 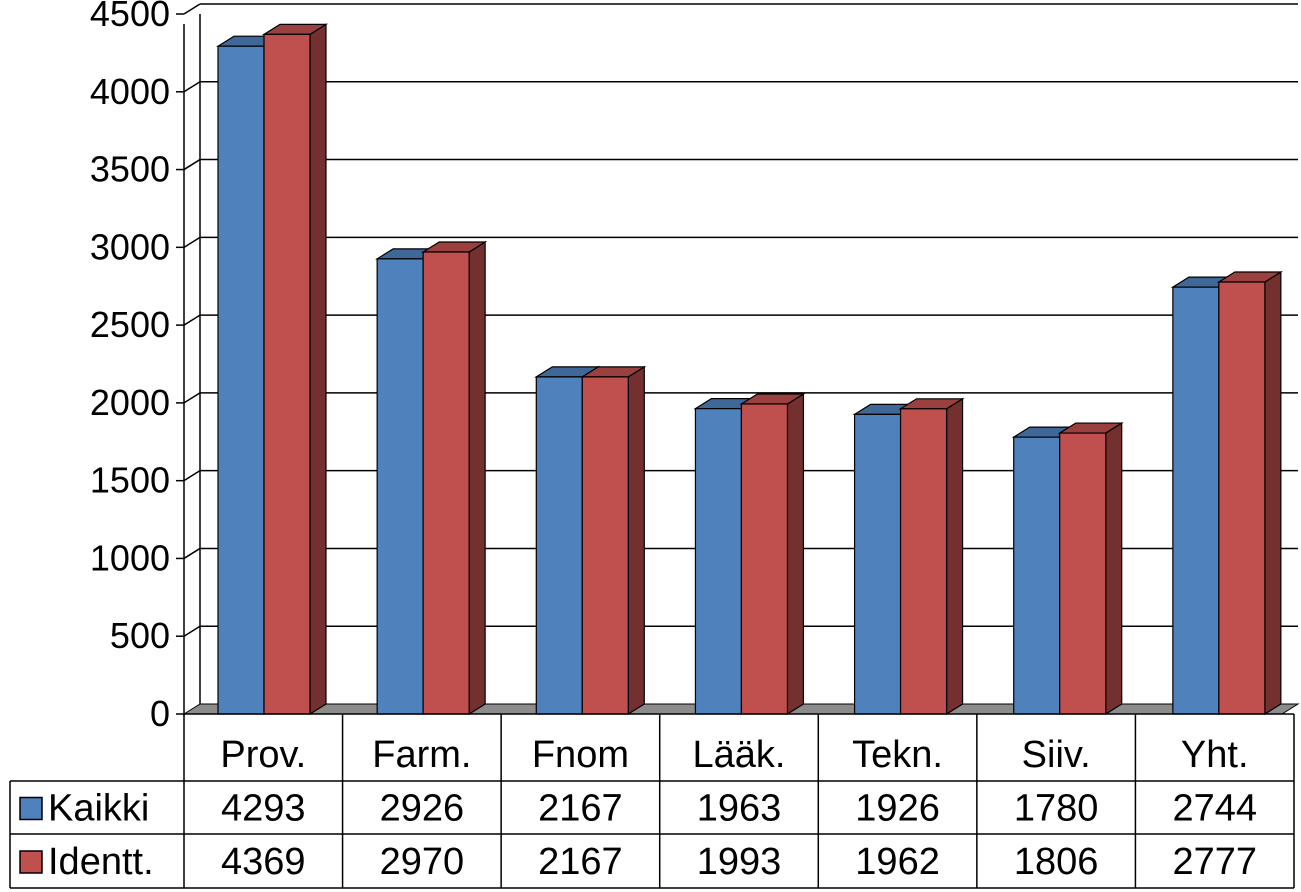 What do you see at coordinates (130, 17) in the screenshot?
I see `y-tick-label: 4500` at bounding box center [130, 17].